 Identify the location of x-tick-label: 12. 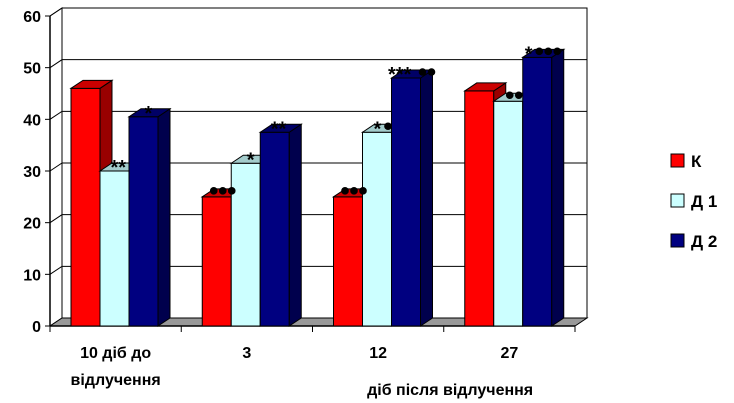
(378, 353).